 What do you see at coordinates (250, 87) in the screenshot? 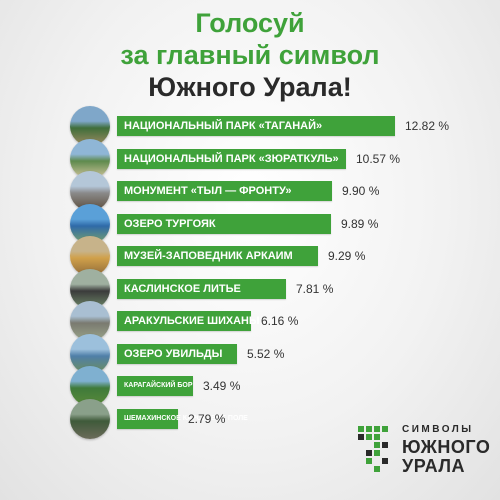
I see `title-line-3: Южного Урала!` at bounding box center [250, 87].